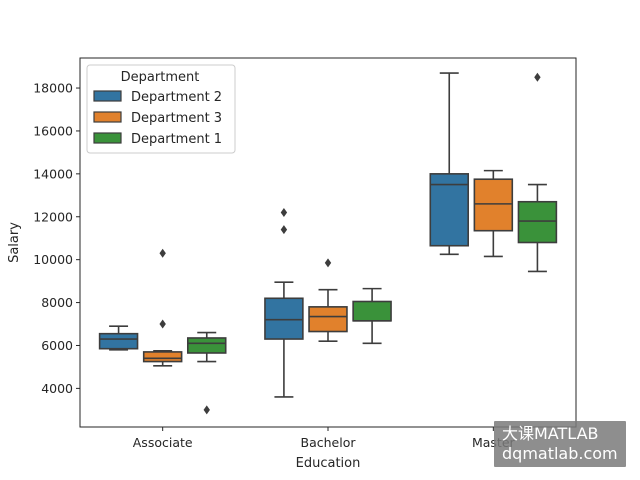 The image size is (640, 480). Describe the element at coordinates (53, 259) in the screenshot. I see `y-tick-label: 10000` at that location.